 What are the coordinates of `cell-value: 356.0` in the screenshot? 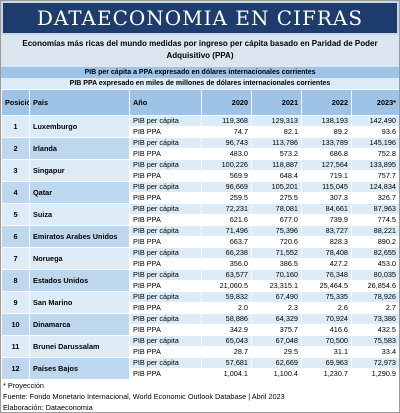 It's located at (226, 264).